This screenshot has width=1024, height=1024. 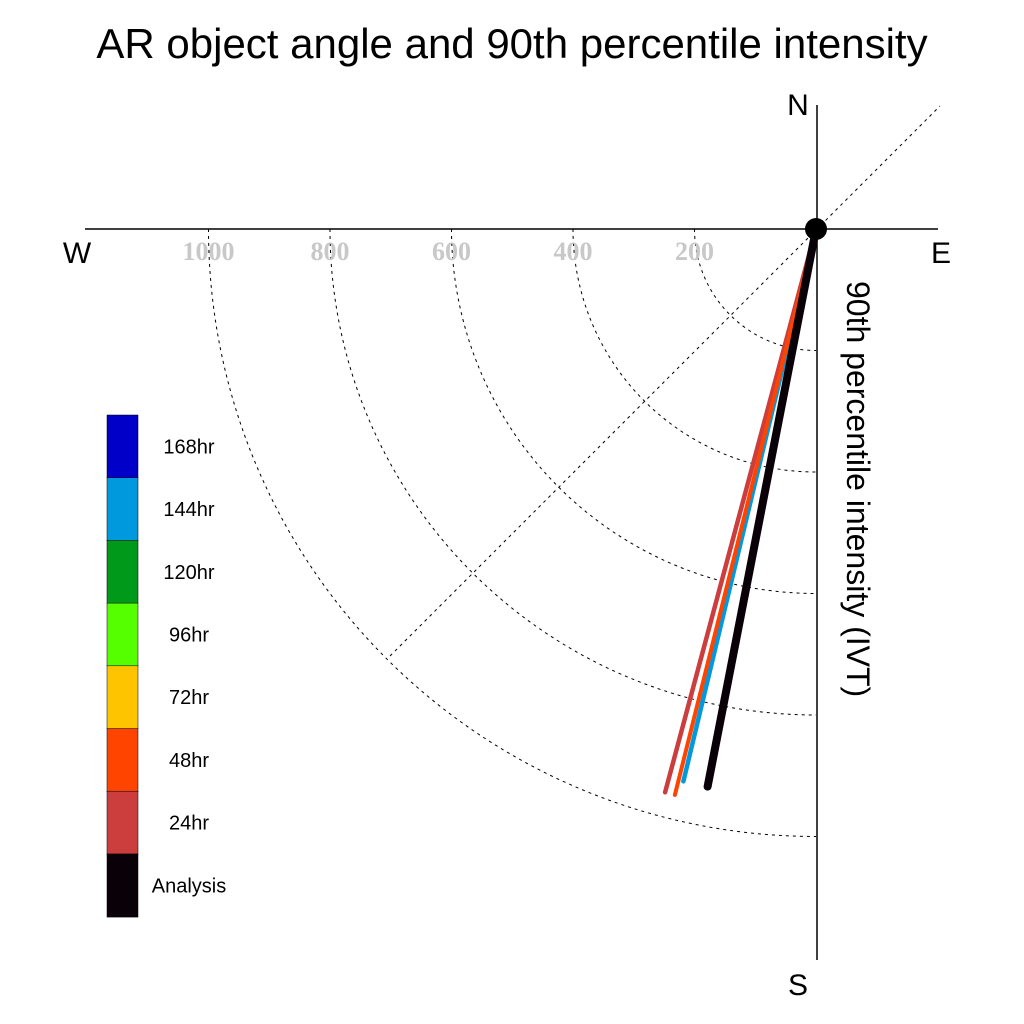 What do you see at coordinates (189, 824) in the screenshot?
I see `legend-label: 24hr` at bounding box center [189, 824].